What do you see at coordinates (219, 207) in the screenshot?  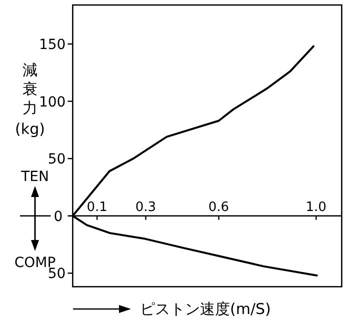 I see `x-tick-label: 0.6` at bounding box center [219, 207].